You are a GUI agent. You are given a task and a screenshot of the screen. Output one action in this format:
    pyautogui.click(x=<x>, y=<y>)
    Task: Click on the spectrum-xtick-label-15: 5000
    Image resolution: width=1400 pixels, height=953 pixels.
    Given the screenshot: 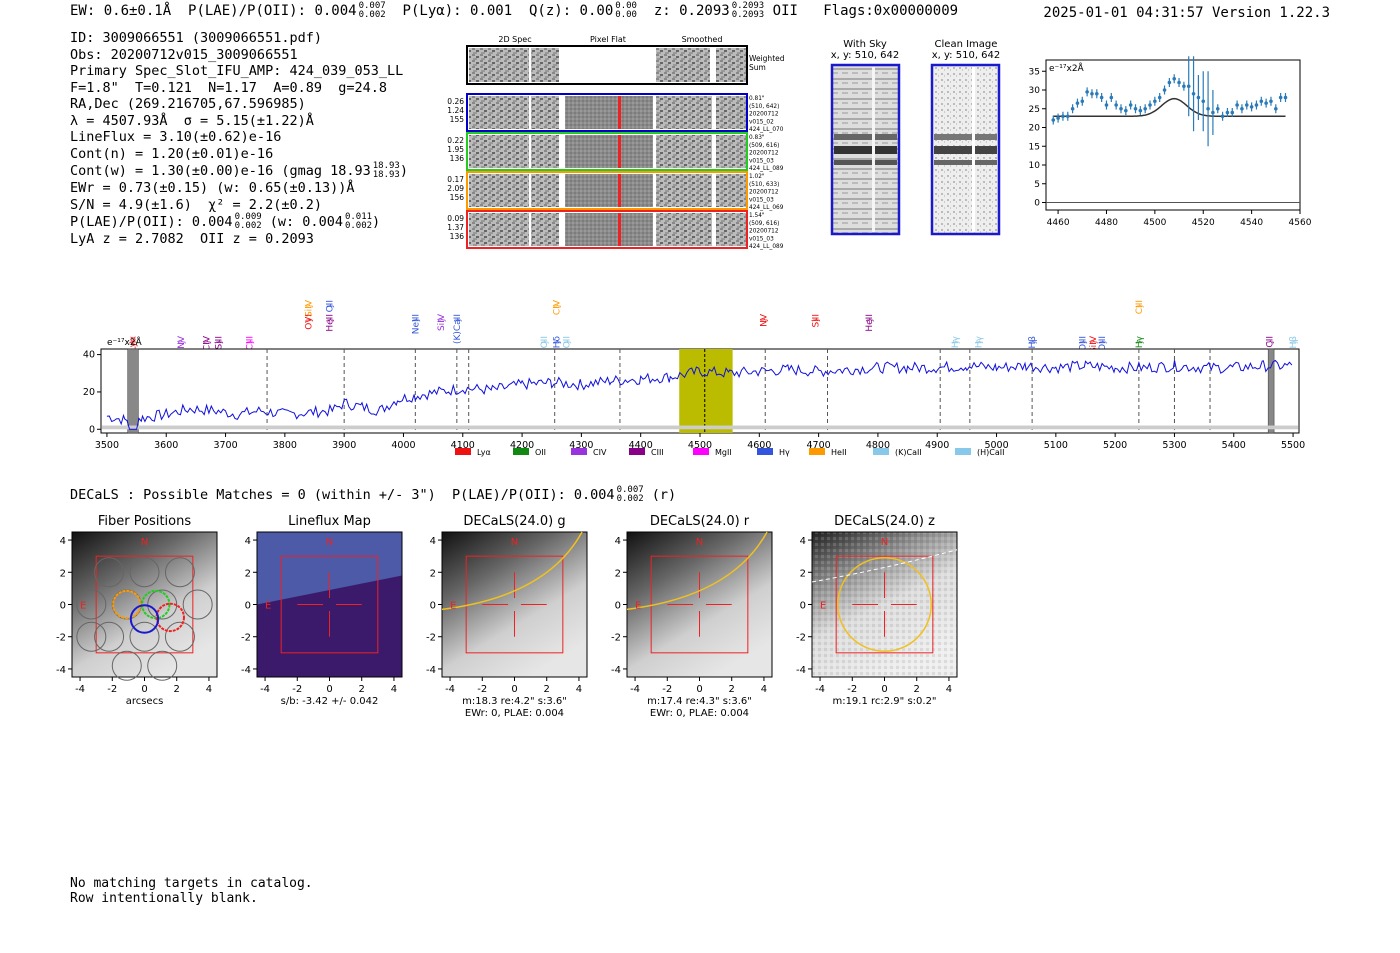 What is the action you would take?
    pyautogui.click(x=996, y=445)
    